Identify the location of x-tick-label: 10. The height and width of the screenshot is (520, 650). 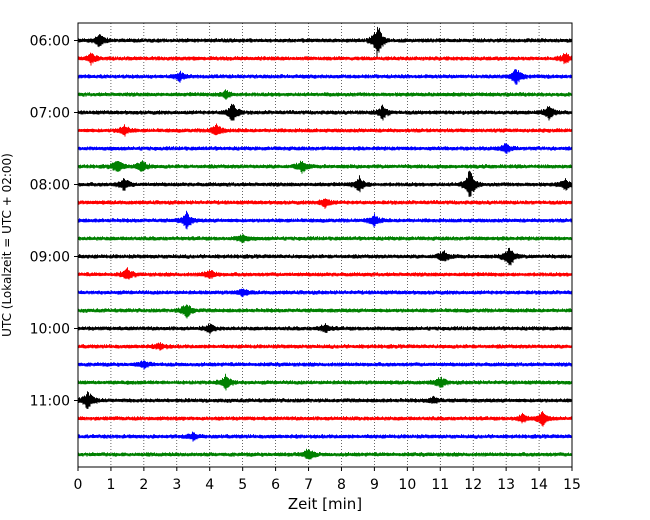
(407, 485).